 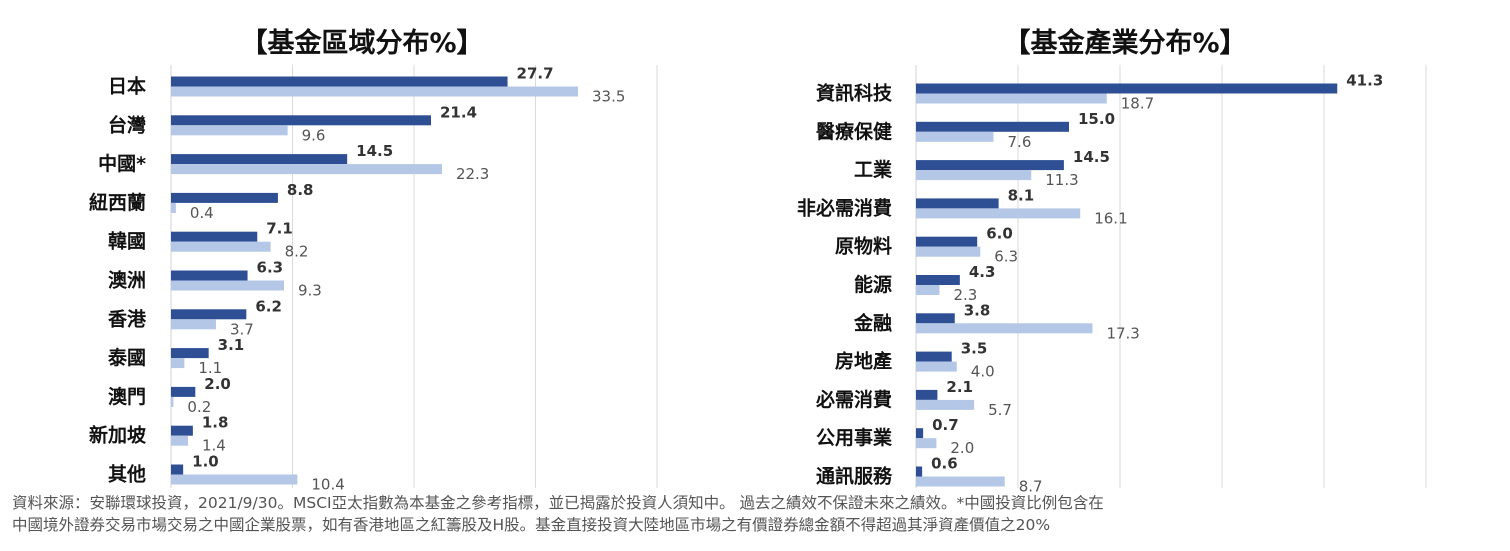 I want to click on region-row: 新加坡 1.8 1.4, so click(x=158, y=434).